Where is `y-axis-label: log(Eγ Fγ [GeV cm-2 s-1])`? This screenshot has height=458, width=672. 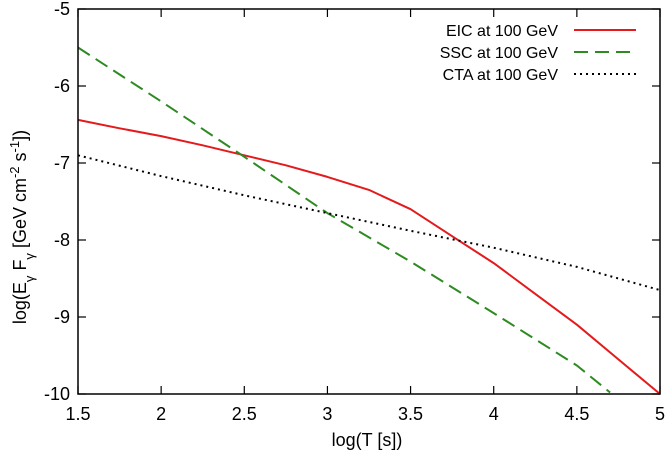 y-axis-label: log(Eγ Fγ [GeV cm-2 s-1]) is located at coordinates (22, 227).